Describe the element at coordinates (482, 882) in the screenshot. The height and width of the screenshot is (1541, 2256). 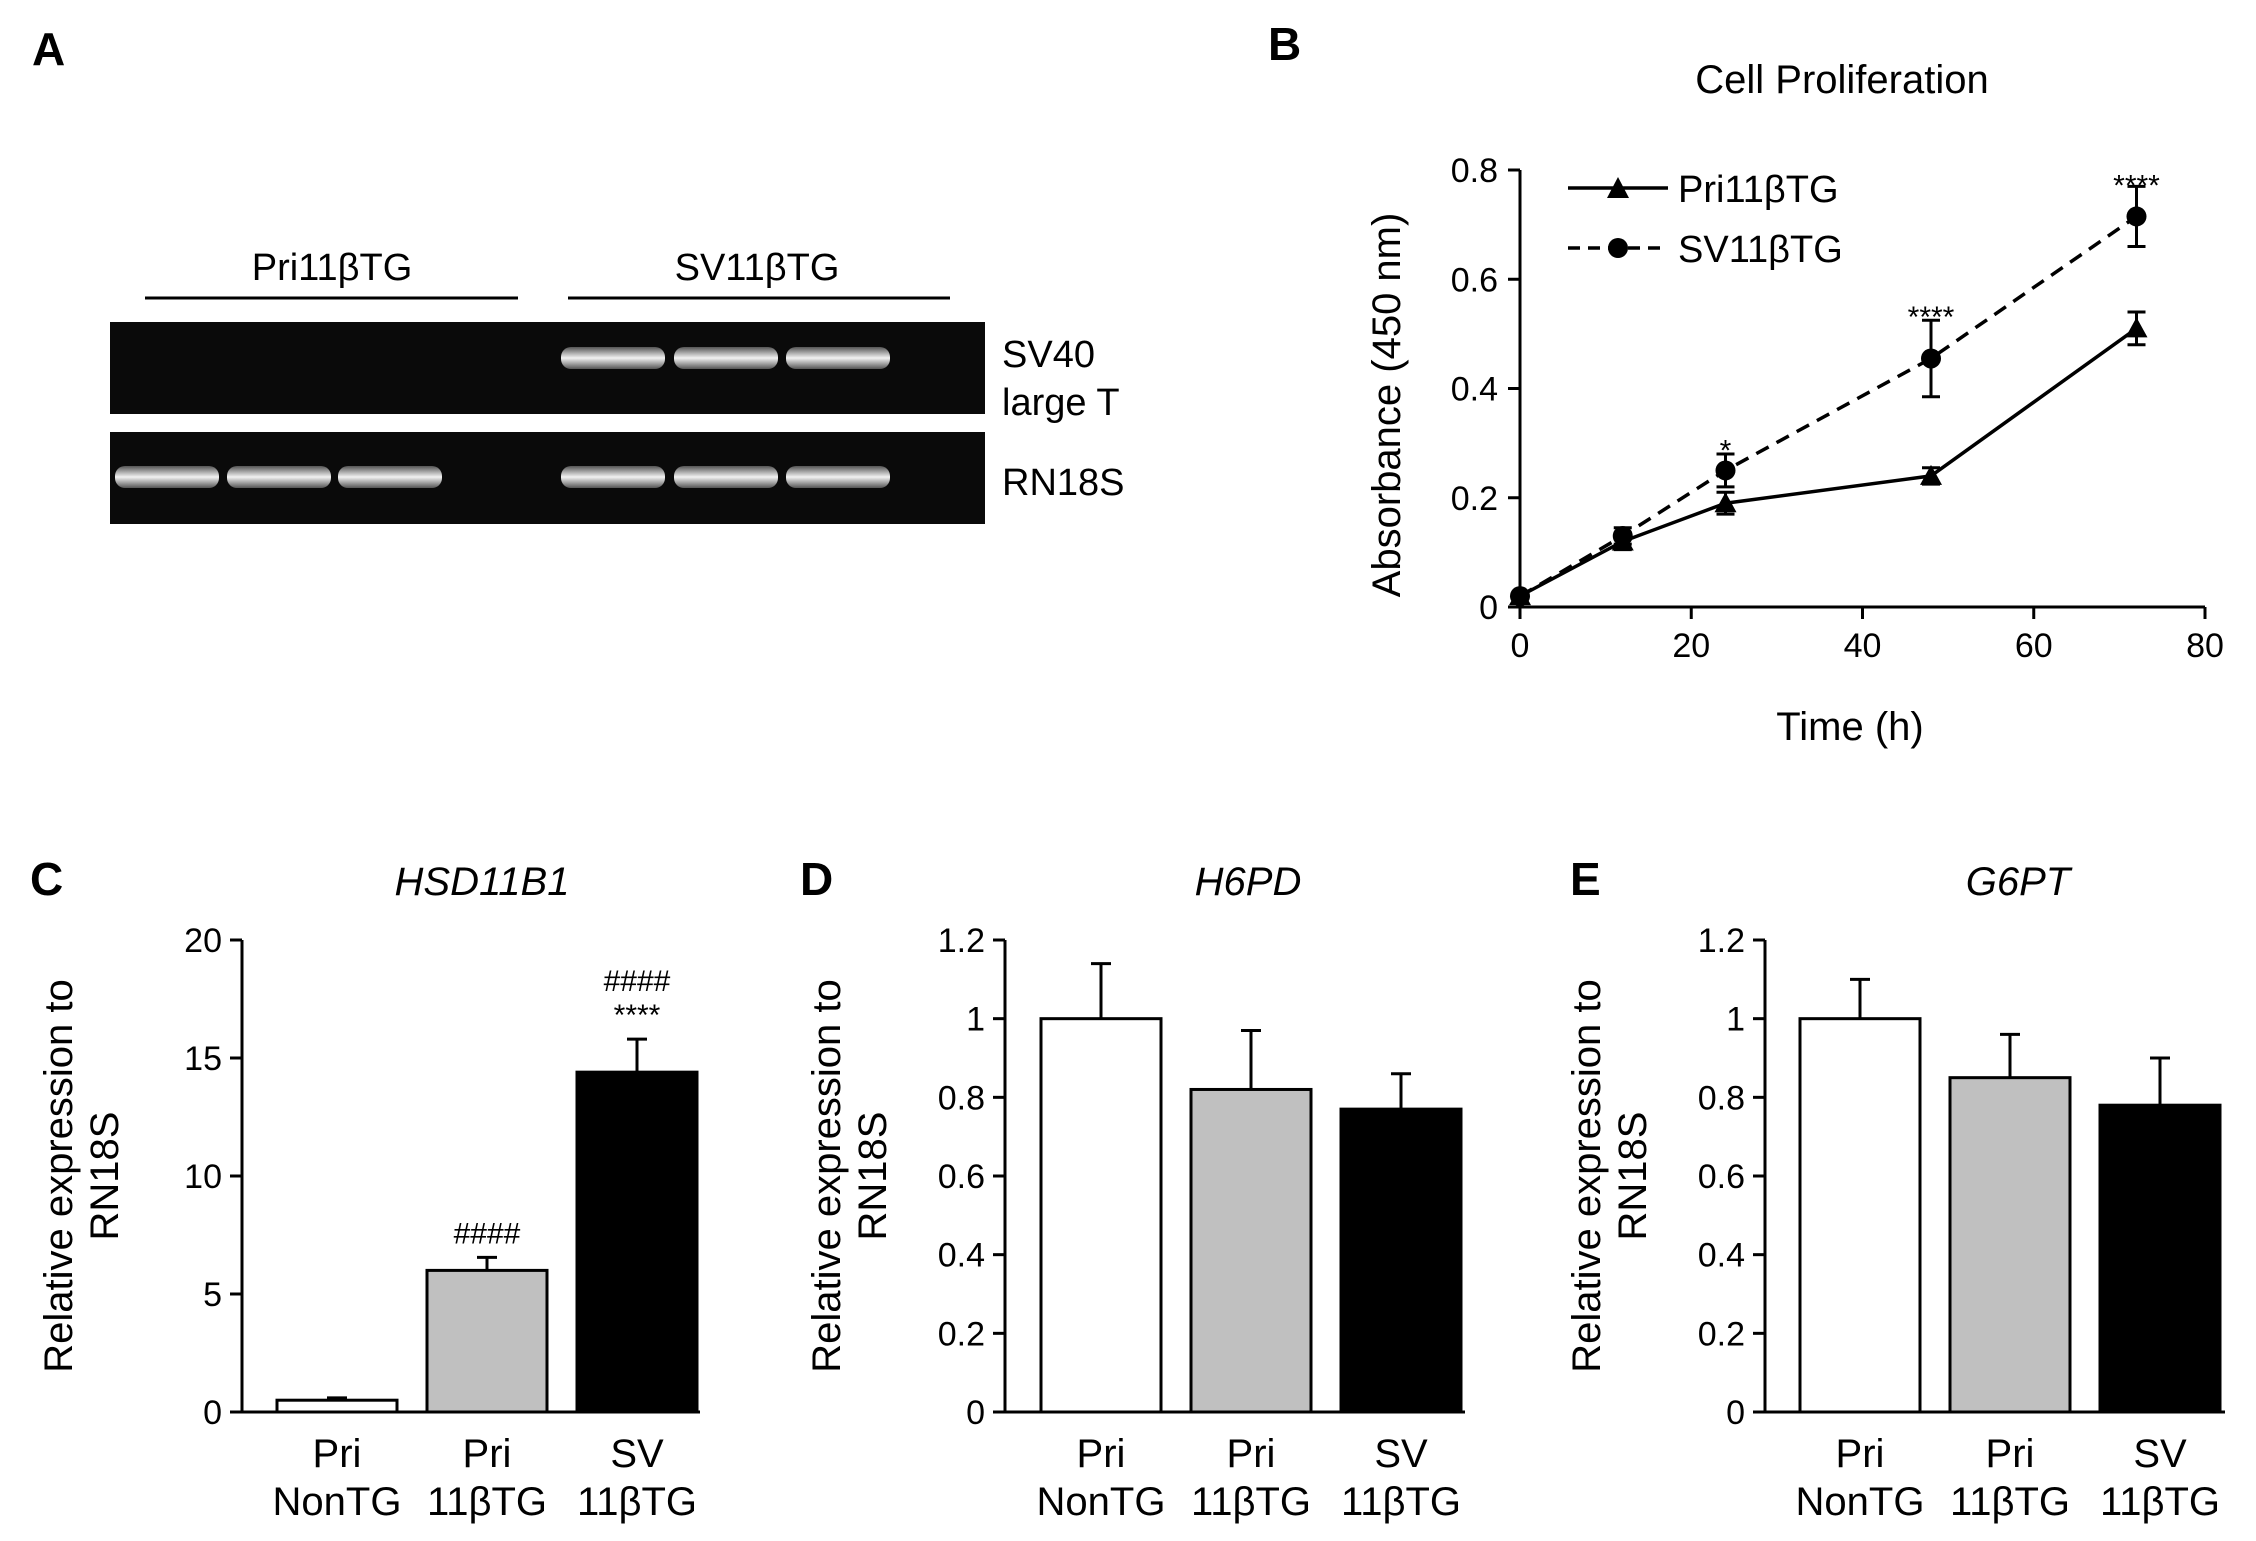
I see `chart-c-title: HSD11B1` at that location.